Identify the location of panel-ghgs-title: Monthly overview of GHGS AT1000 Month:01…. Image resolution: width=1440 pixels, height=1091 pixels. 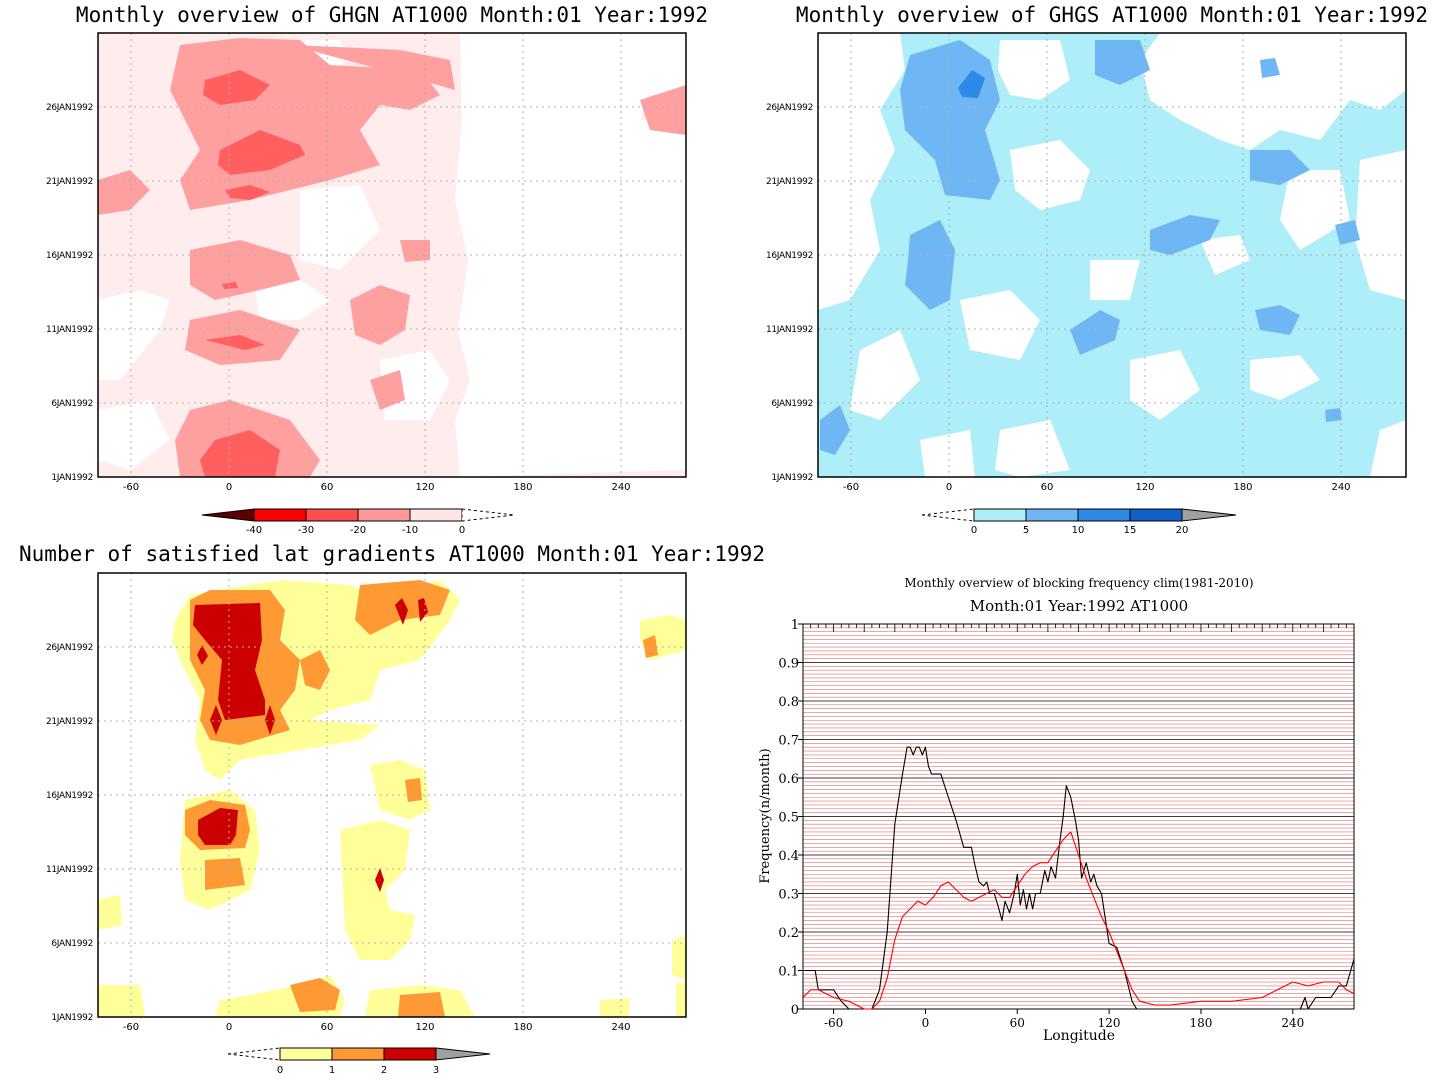
(1112, 15).